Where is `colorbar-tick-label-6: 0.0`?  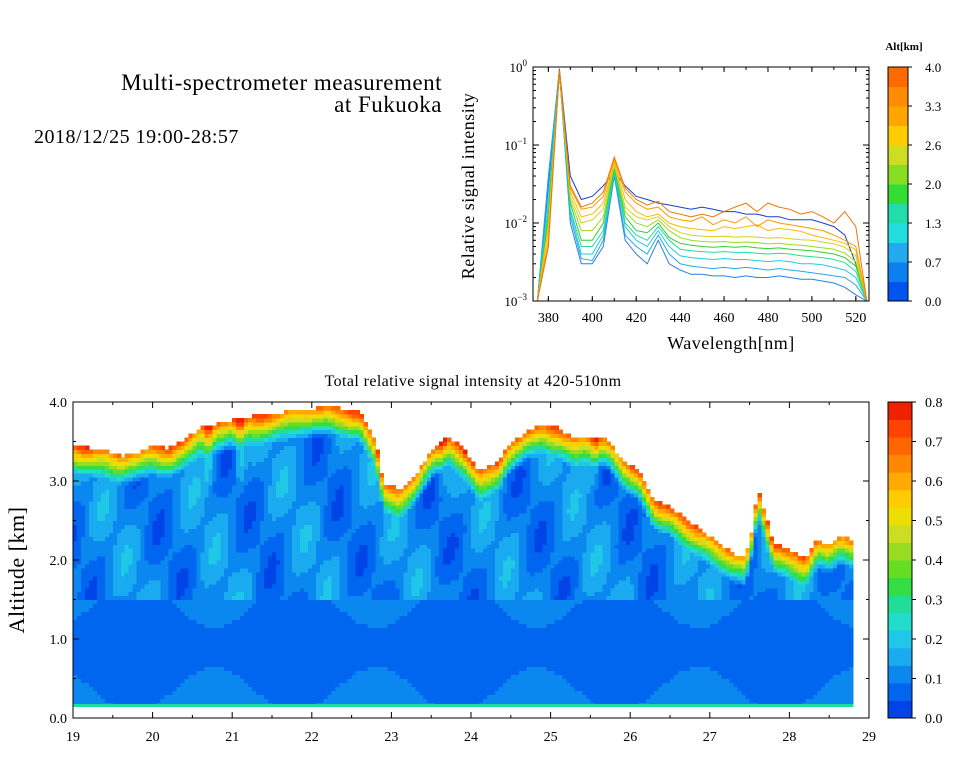
colorbar-tick-label-6: 0.0 is located at coordinates (933, 301).